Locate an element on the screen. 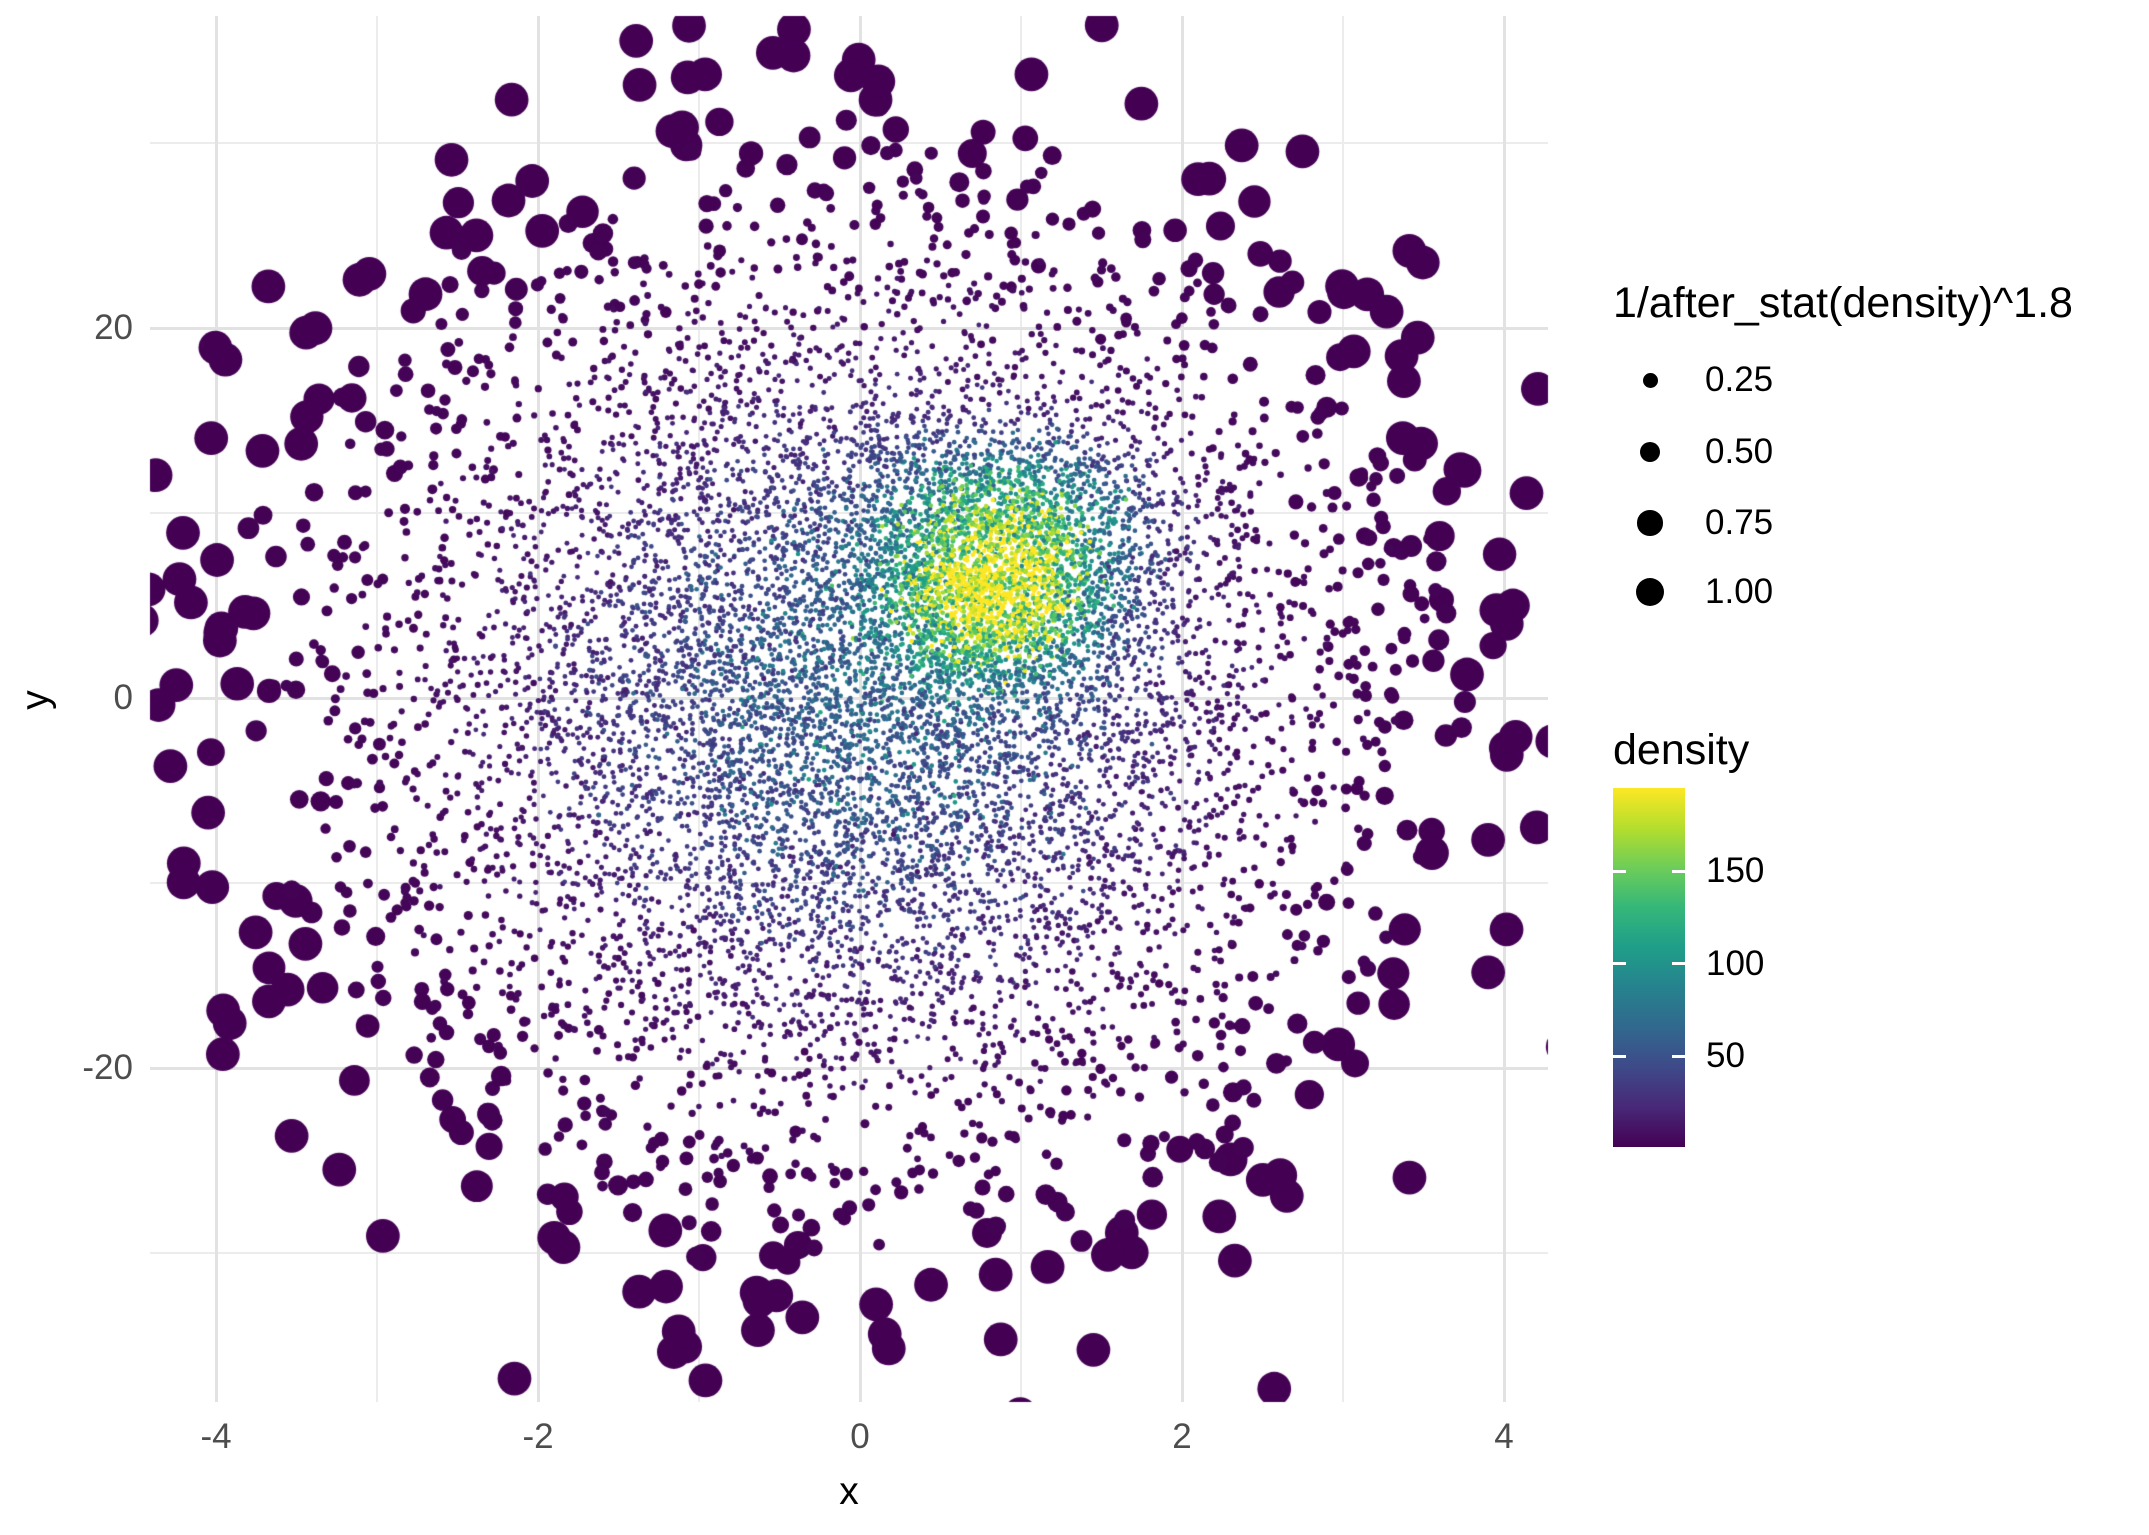 This screenshot has width=2149, height=1535. colorbar-tick-label: 100 is located at coordinates (1735, 963).